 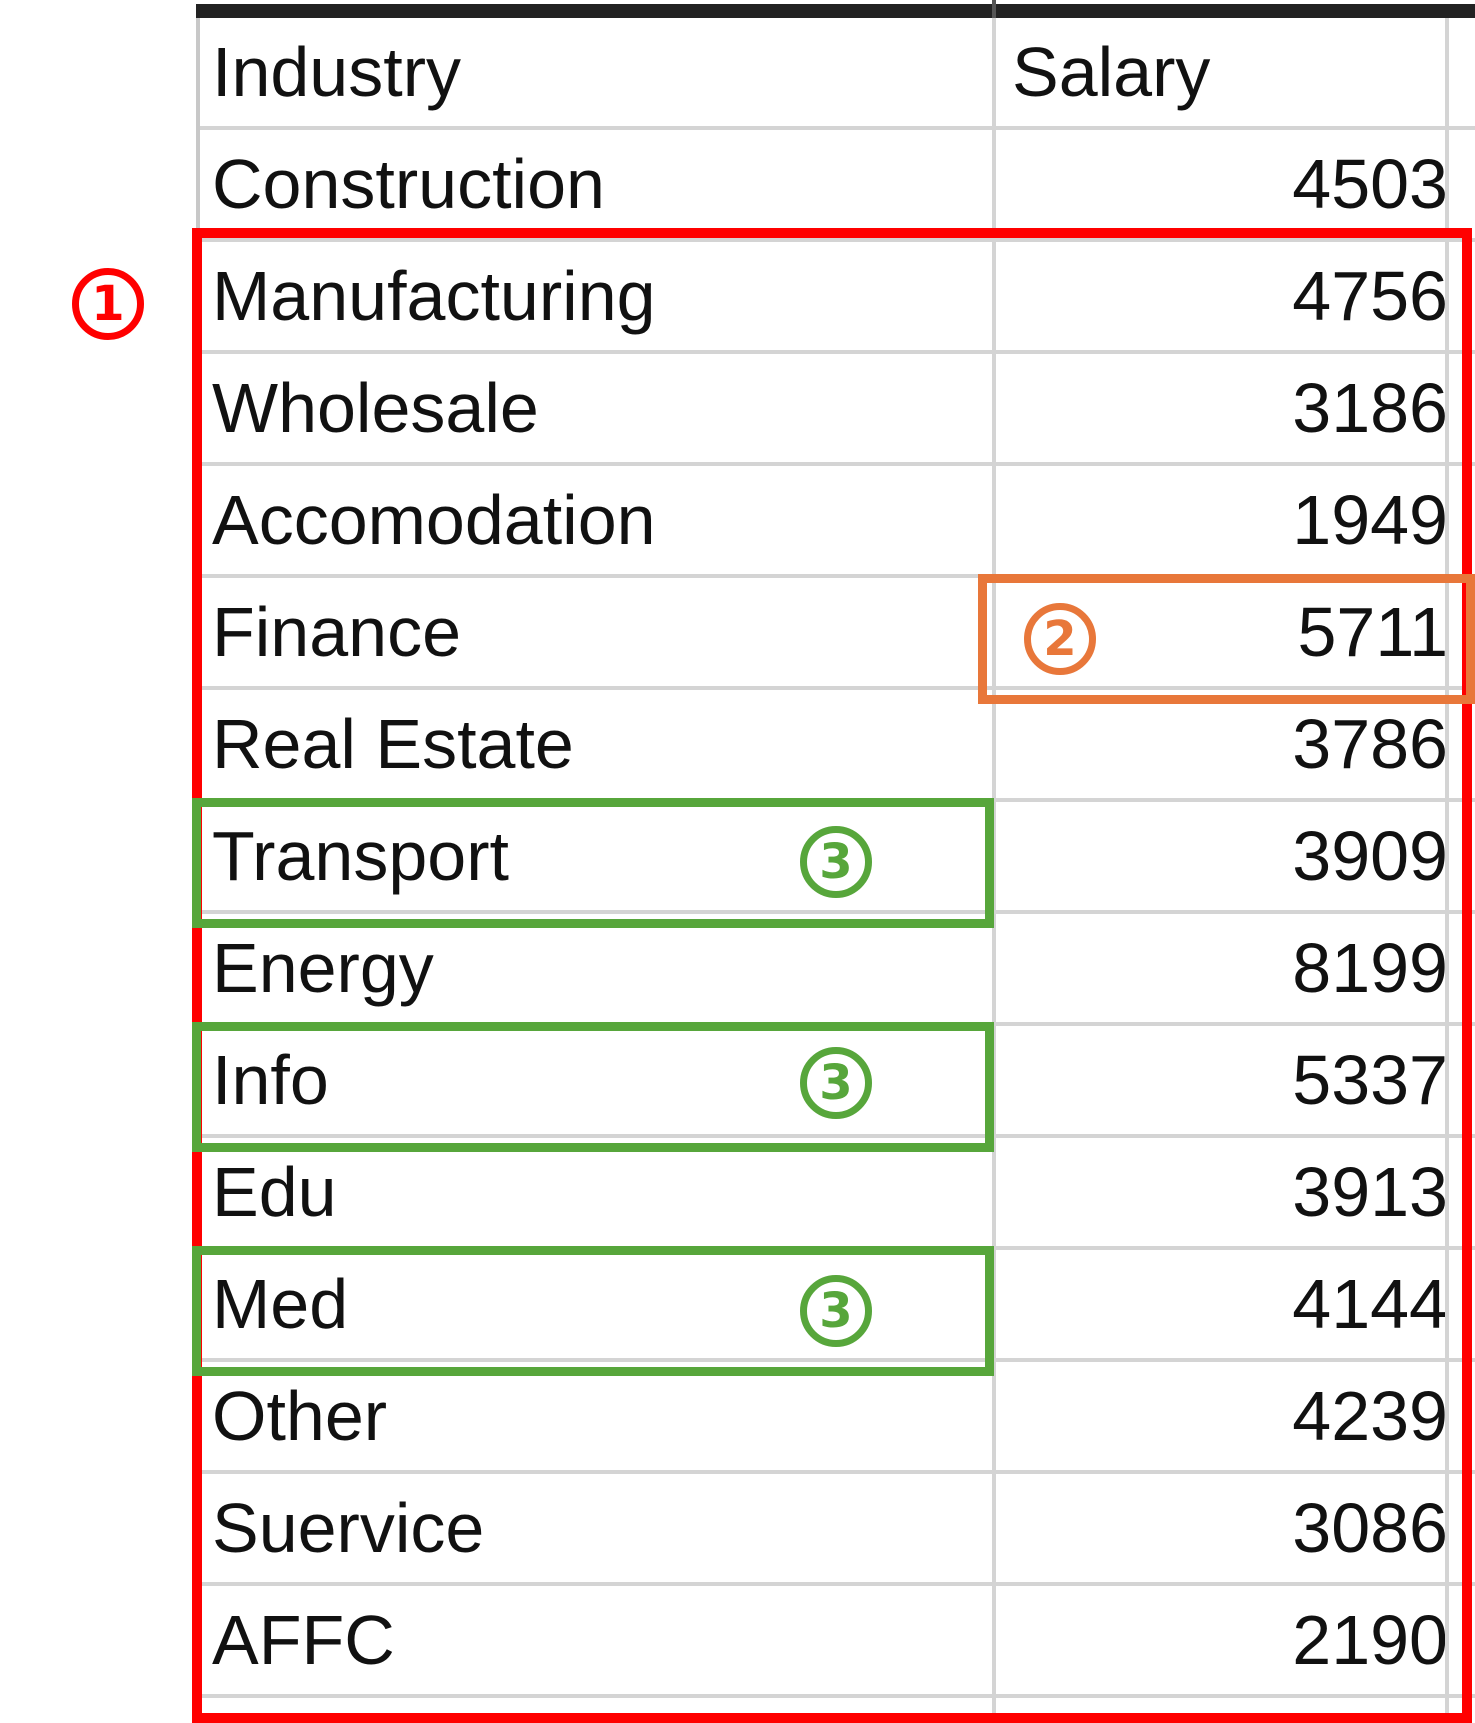 What do you see at coordinates (1370, 296) in the screenshot?
I see `salary-cell: 4756` at bounding box center [1370, 296].